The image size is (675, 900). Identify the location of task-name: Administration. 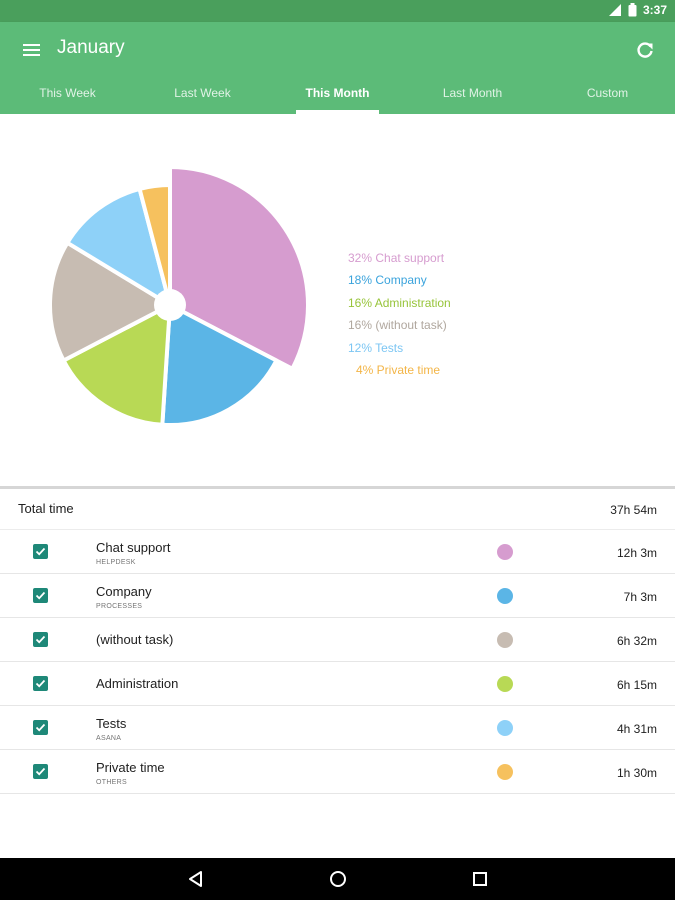
(137, 683).